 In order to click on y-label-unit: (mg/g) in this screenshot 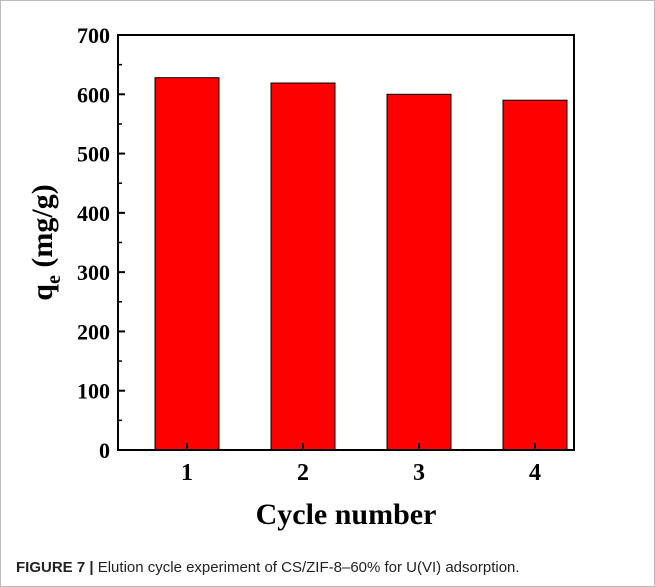, I will do `click(42, 229)`.